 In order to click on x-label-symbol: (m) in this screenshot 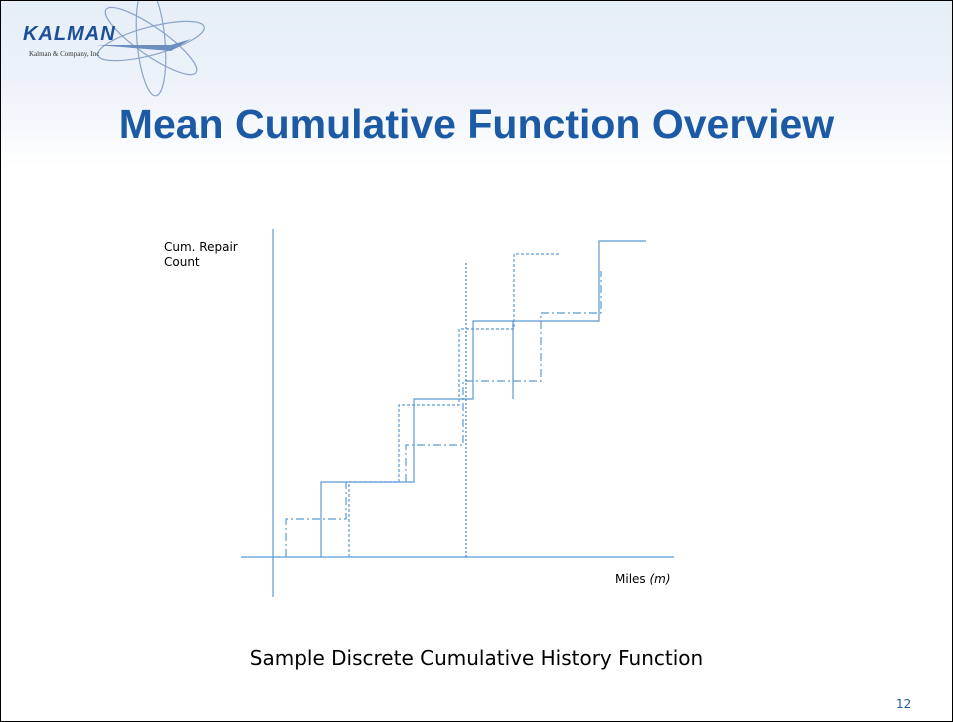, I will do `click(660, 579)`.